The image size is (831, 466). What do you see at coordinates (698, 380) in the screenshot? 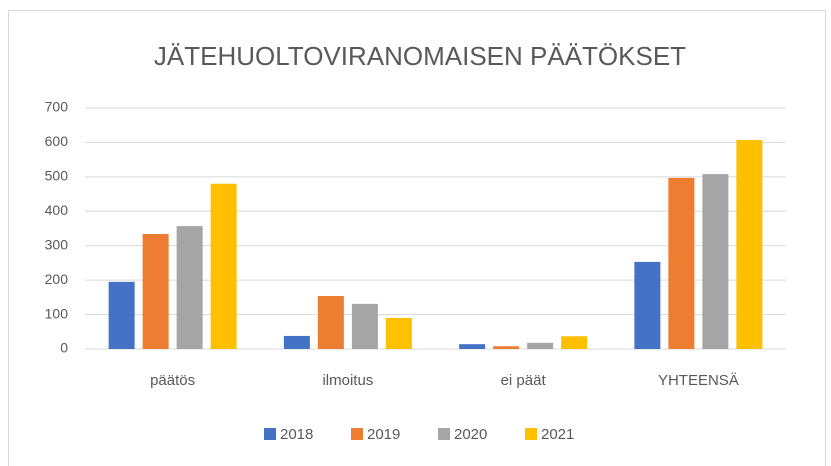
I see `x-tick-label: YHTEENSÄ` at bounding box center [698, 380].